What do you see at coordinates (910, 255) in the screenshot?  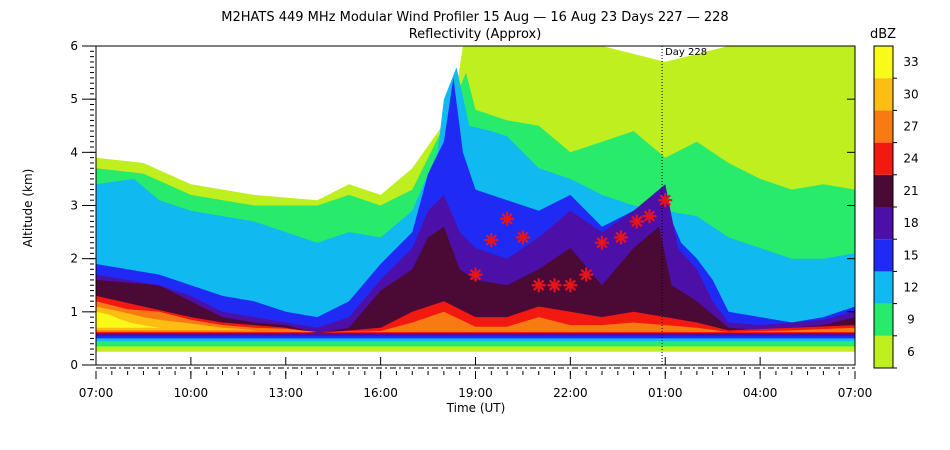 I see `colorbar-tick-label: 15` at bounding box center [910, 255].